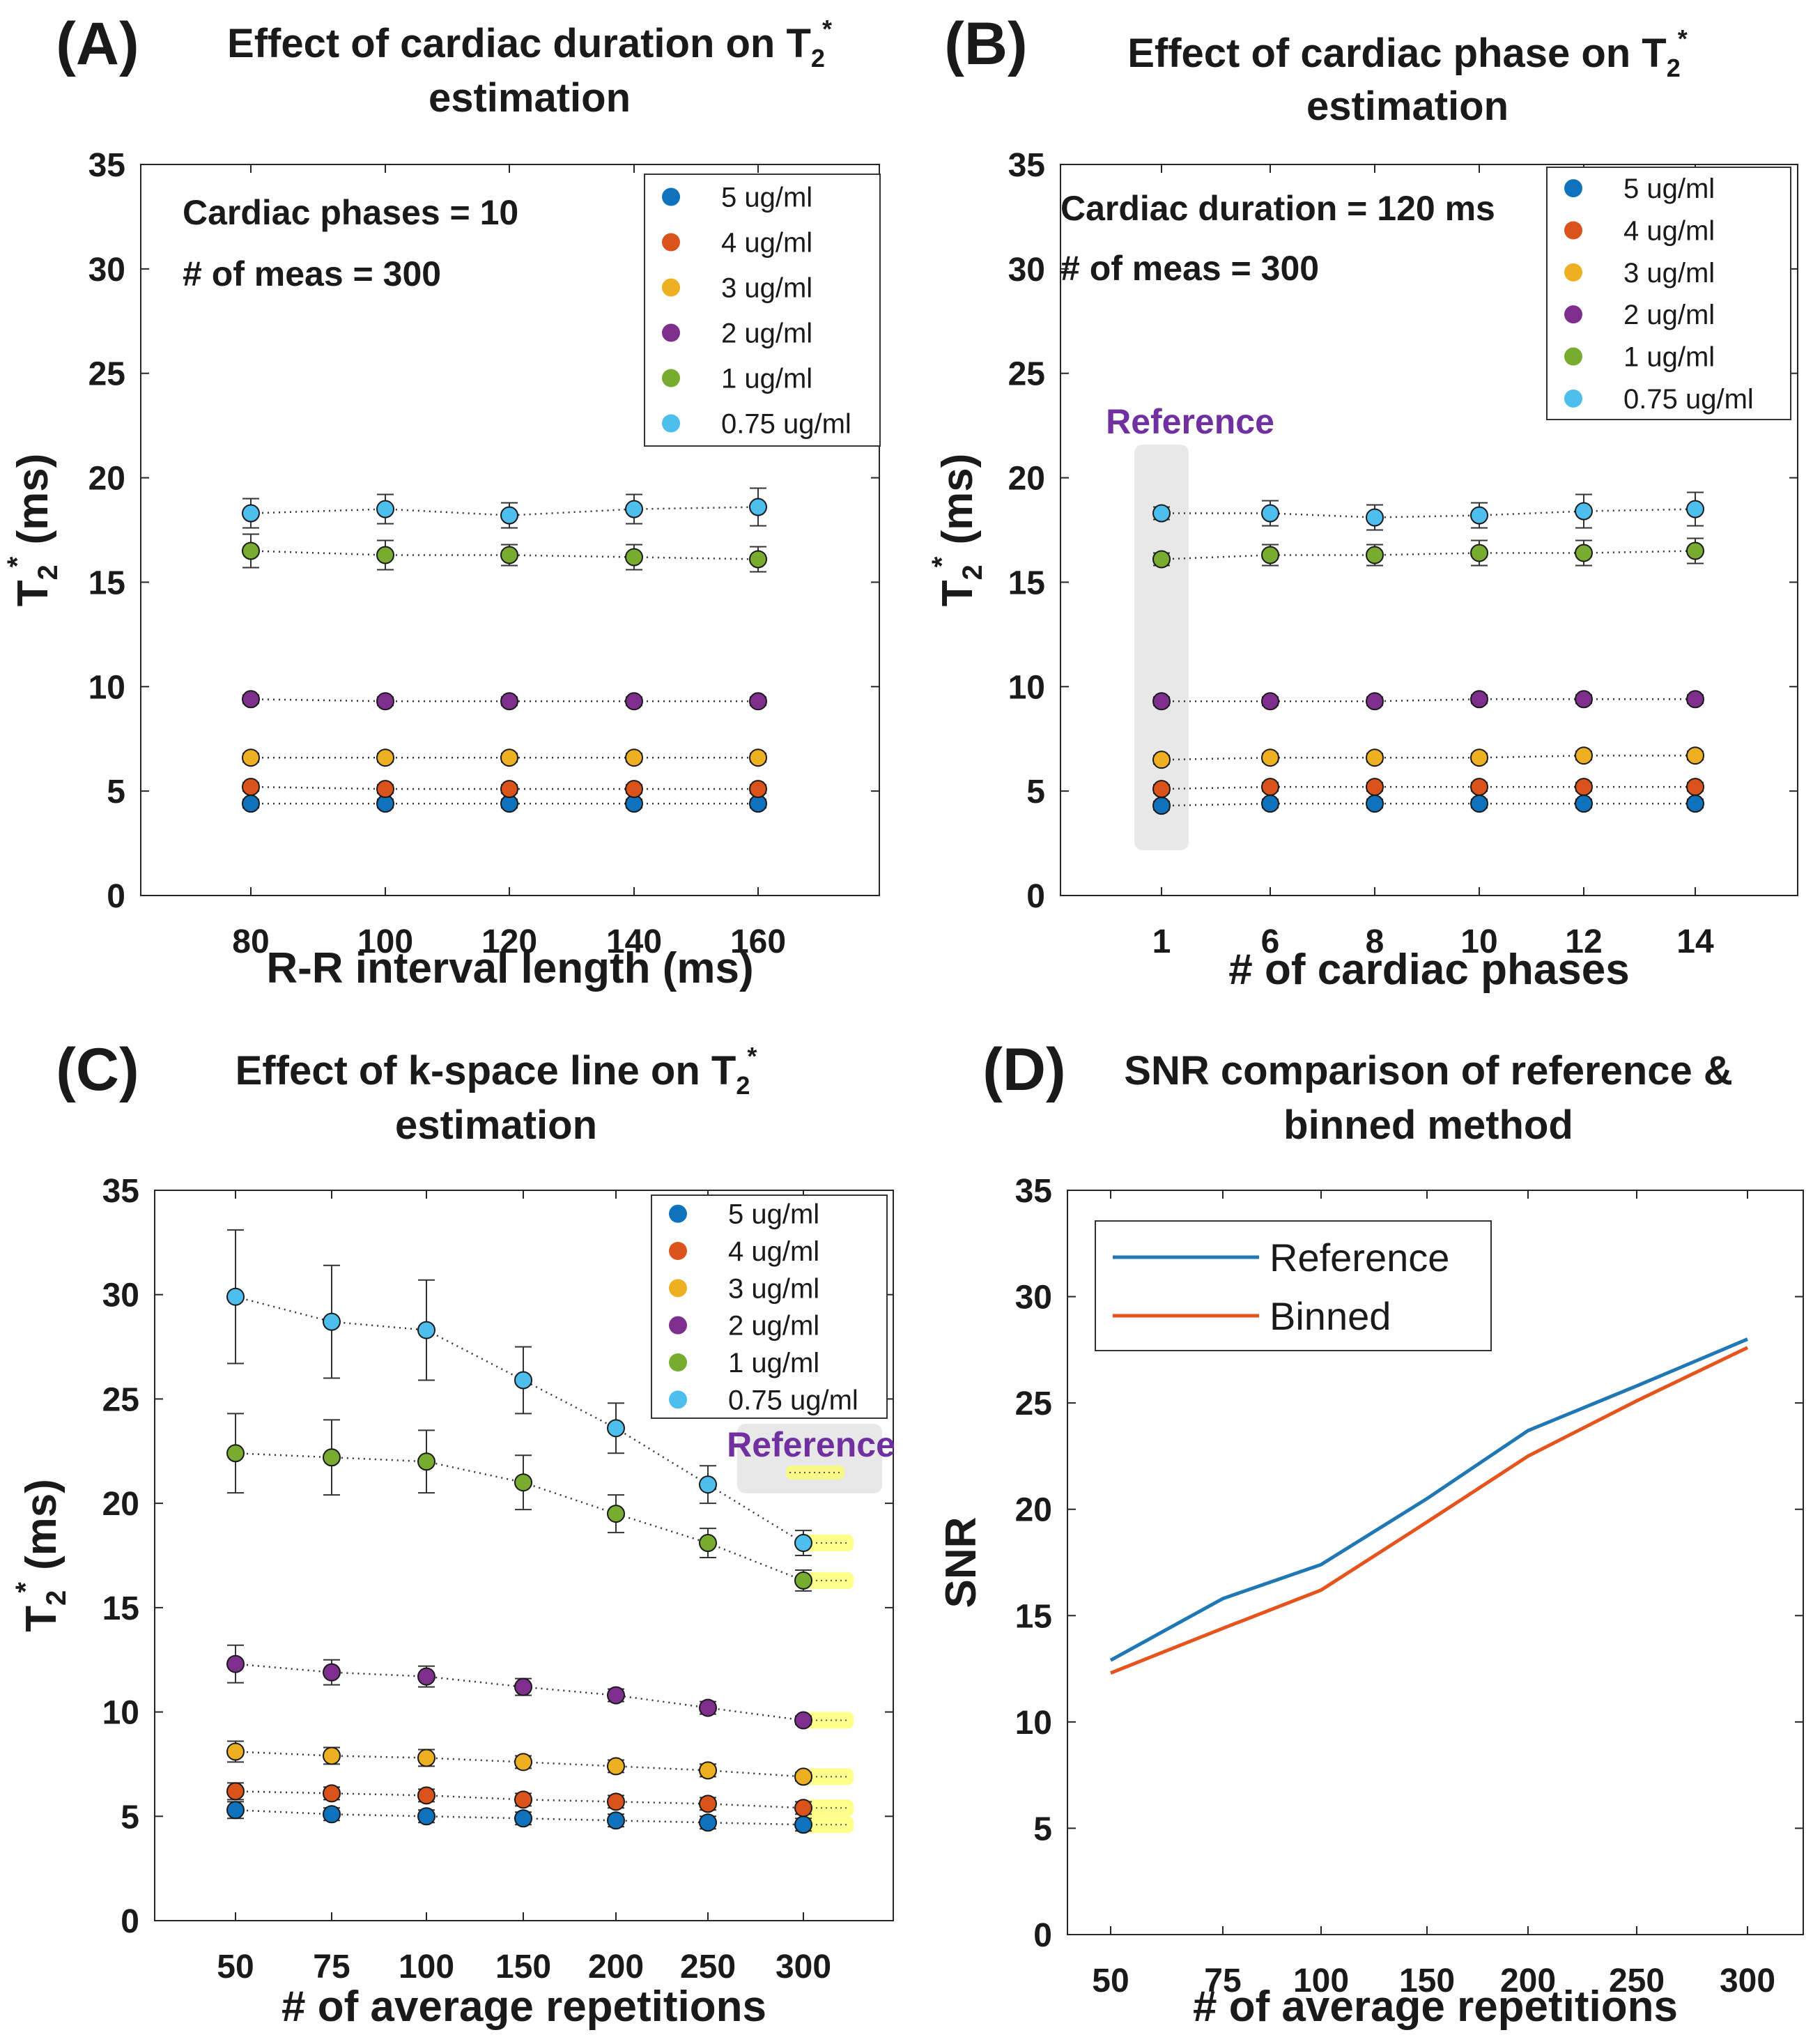 This screenshot has height=2044, width=1813. What do you see at coordinates (1528, 1981) in the screenshot?
I see `x-tick-label: 200` at bounding box center [1528, 1981].